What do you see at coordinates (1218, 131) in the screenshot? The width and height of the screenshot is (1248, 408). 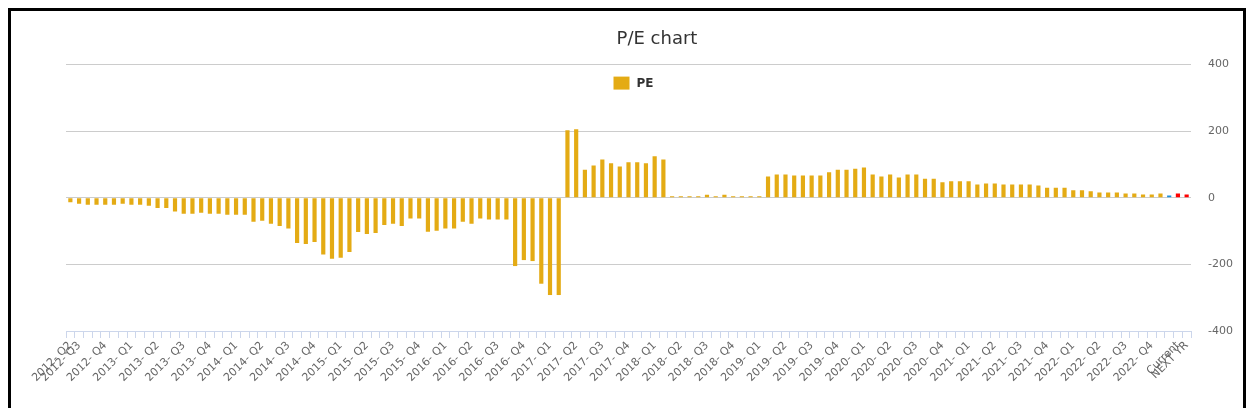 I see `y-tick-label: 200` at bounding box center [1218, 131].